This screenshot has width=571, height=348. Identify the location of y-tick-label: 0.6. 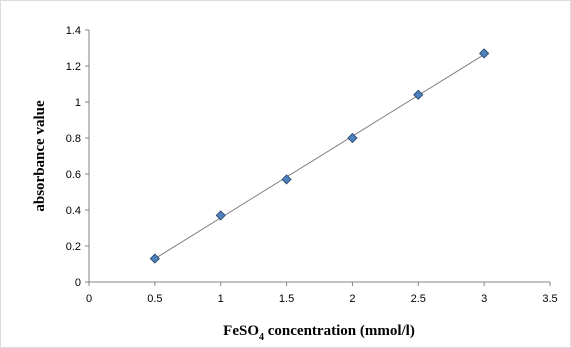
(73, 175).